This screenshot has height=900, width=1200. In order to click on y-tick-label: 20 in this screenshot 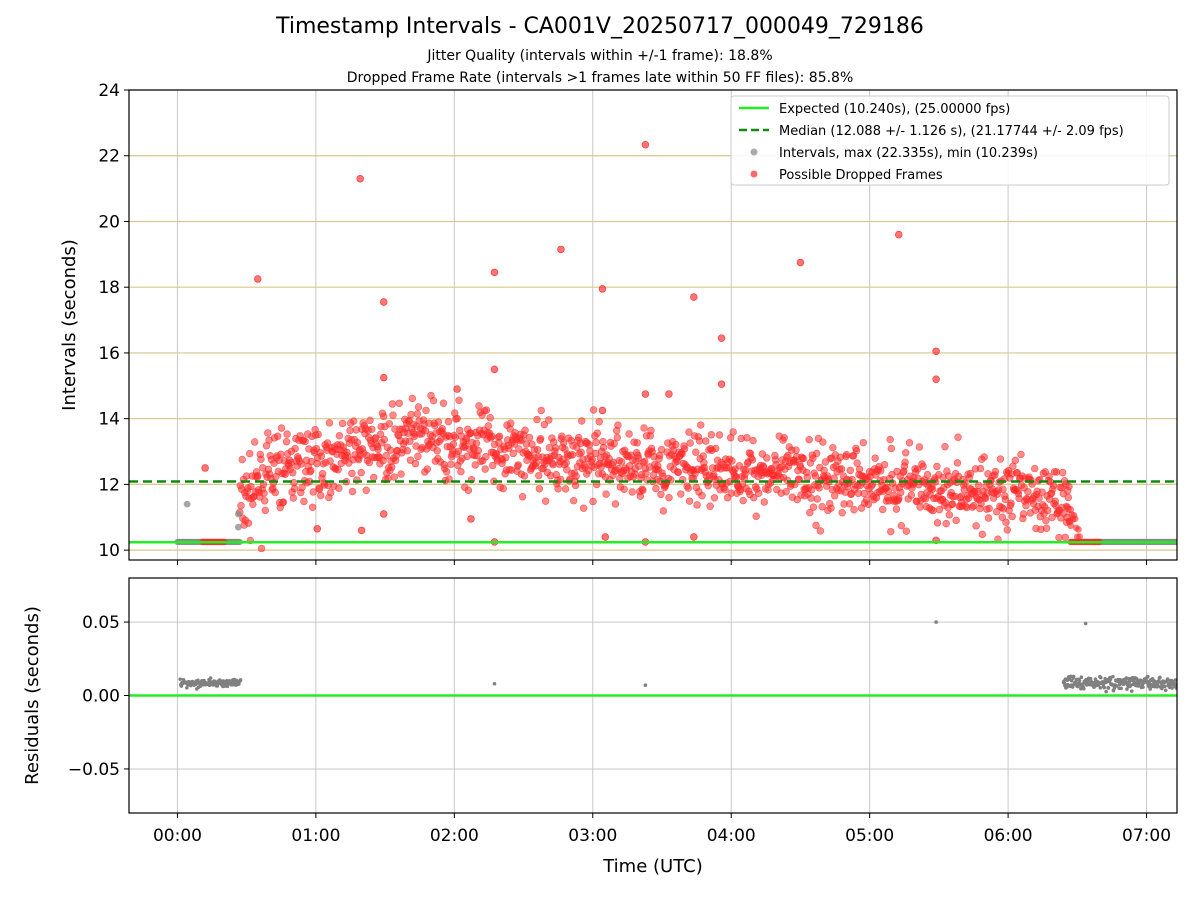, I will do `click(109, 222)`.